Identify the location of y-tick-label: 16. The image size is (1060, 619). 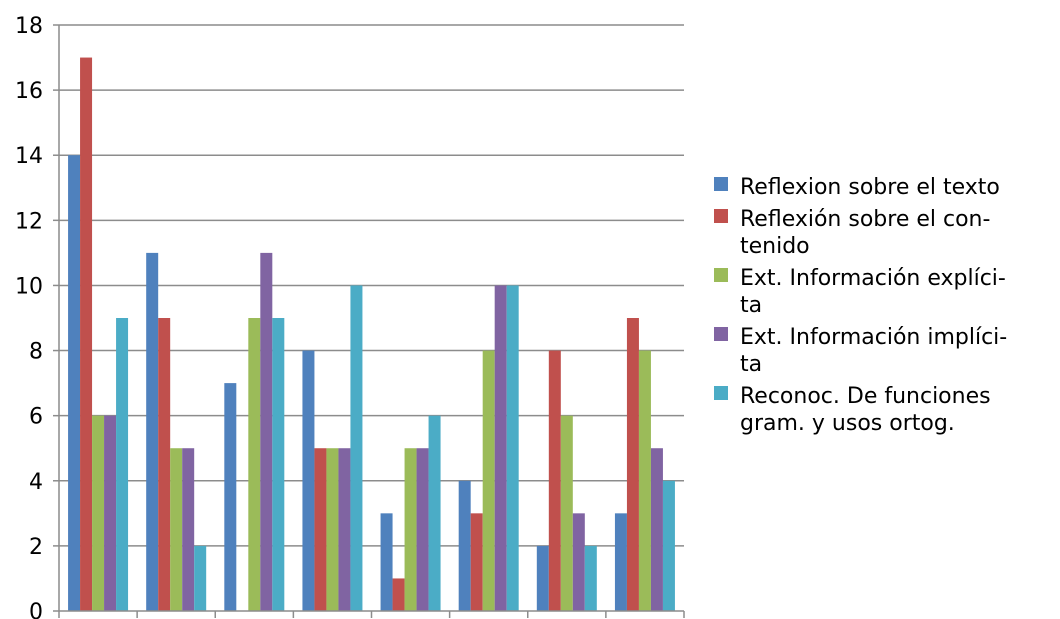
(29, 91).